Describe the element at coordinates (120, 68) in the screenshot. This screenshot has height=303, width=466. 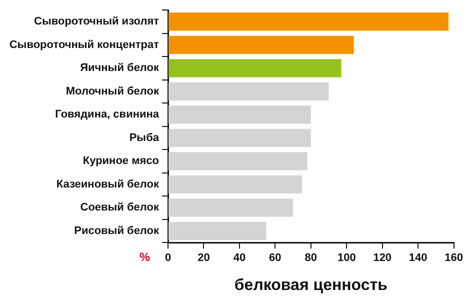
I see `y-tick-label: Яичный белок` at that location.